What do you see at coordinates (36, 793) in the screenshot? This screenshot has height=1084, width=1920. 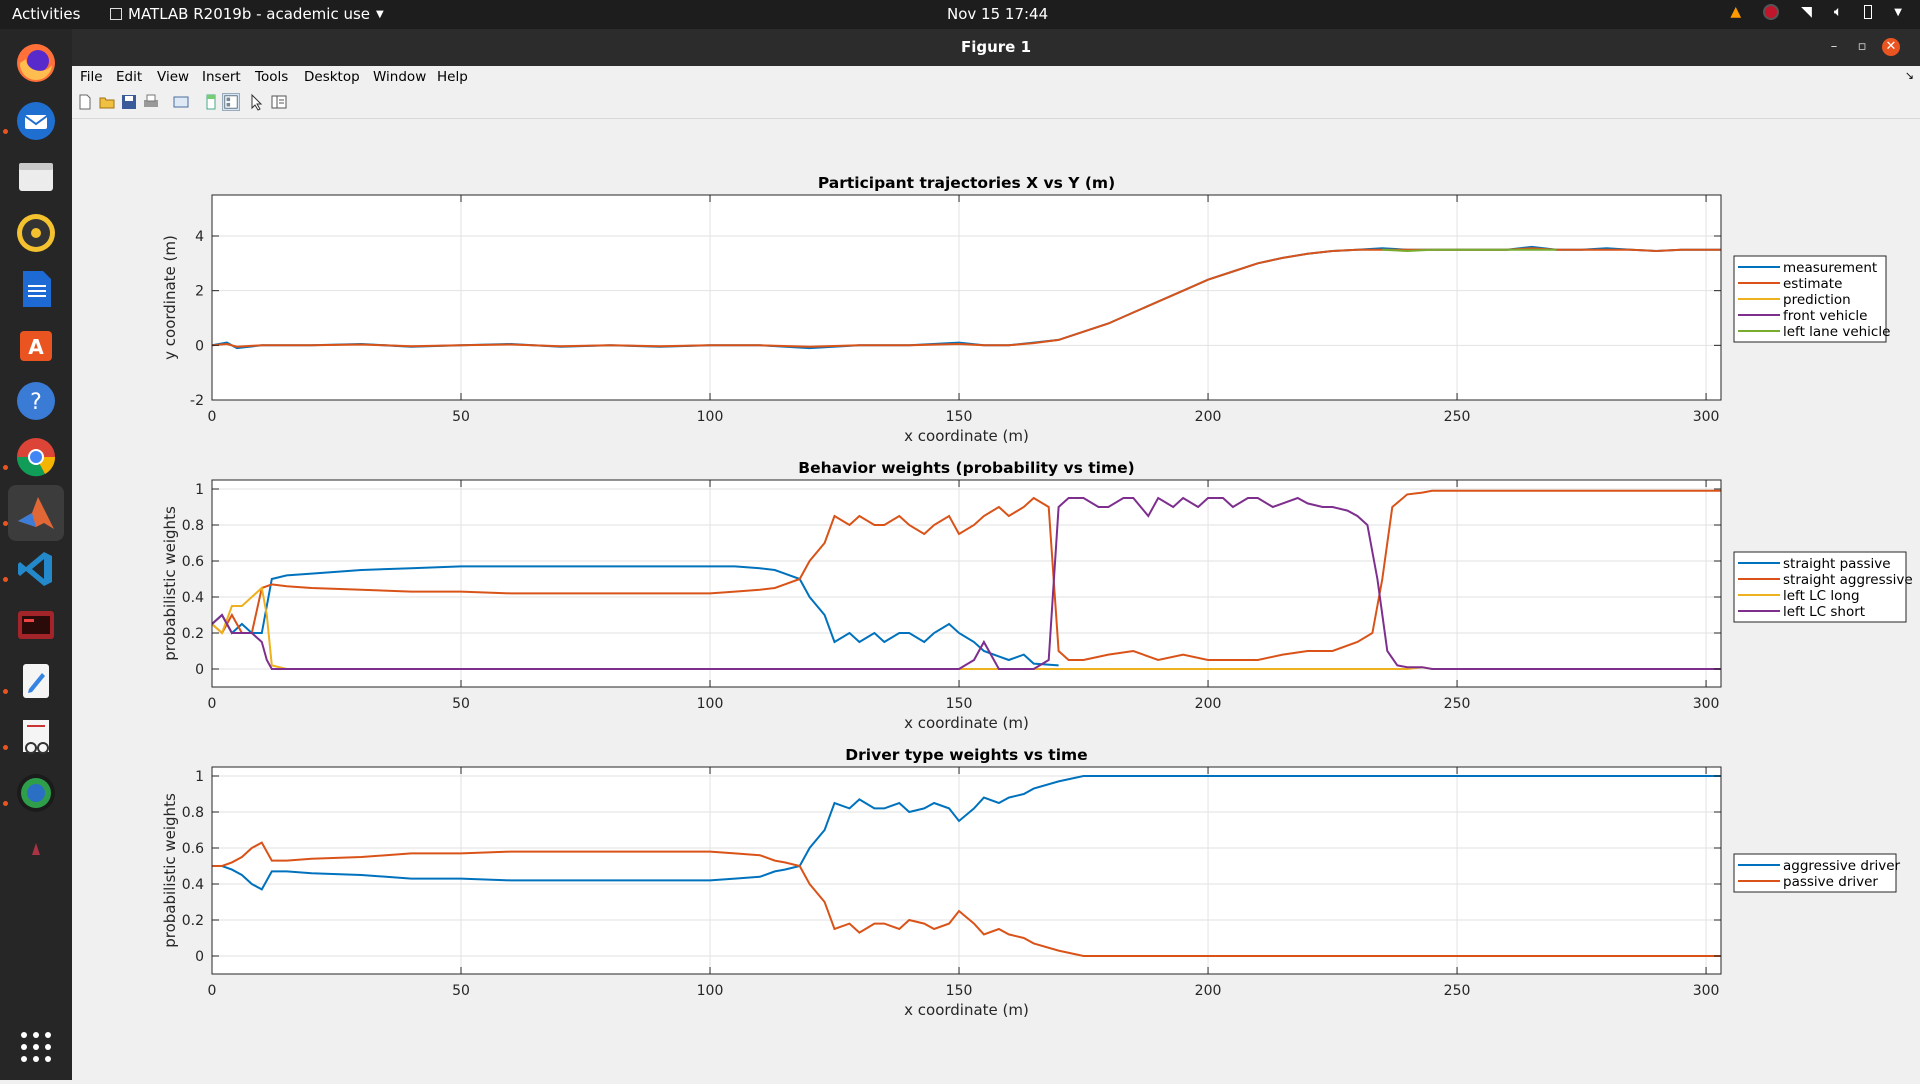 I see `globe-app-icon` at bounding box center [36, 793].